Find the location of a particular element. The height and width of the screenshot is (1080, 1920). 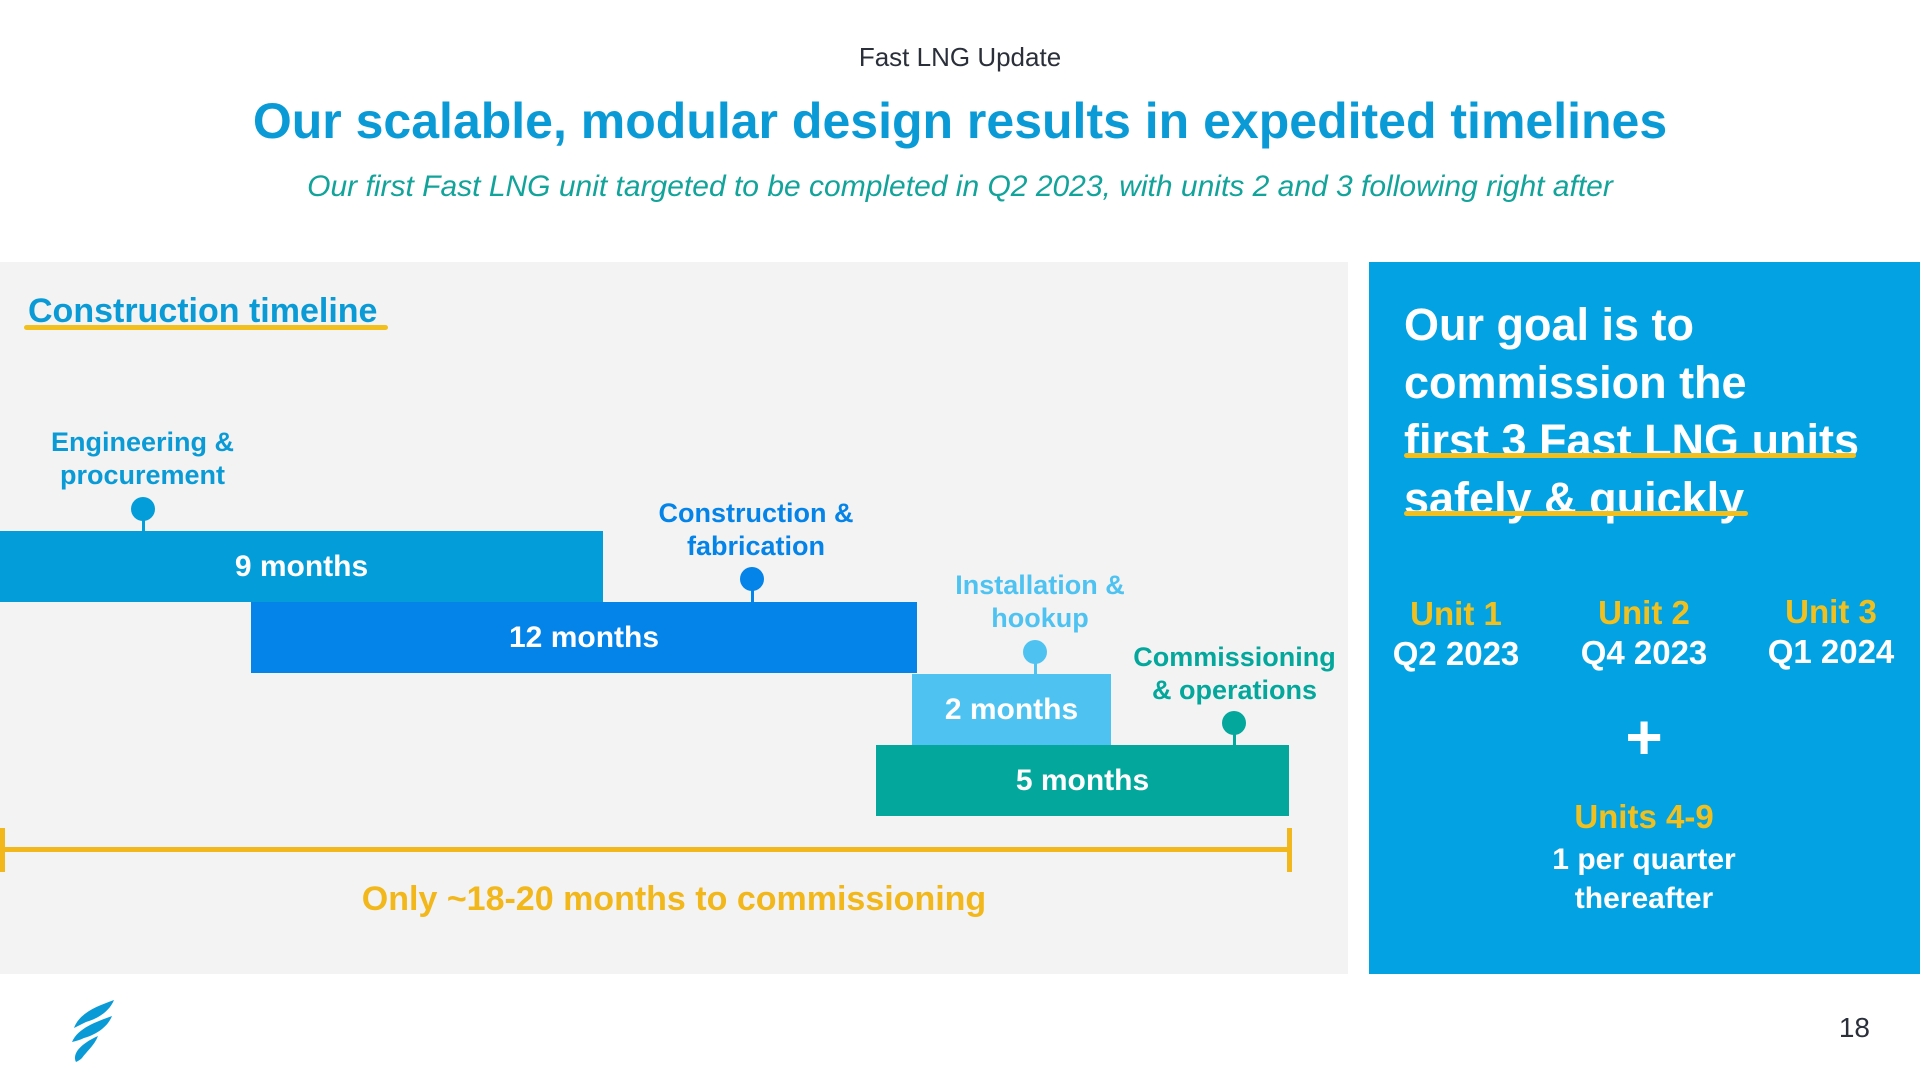

phase-bar-installation: 2 months is located at coordinates (1011, 709).